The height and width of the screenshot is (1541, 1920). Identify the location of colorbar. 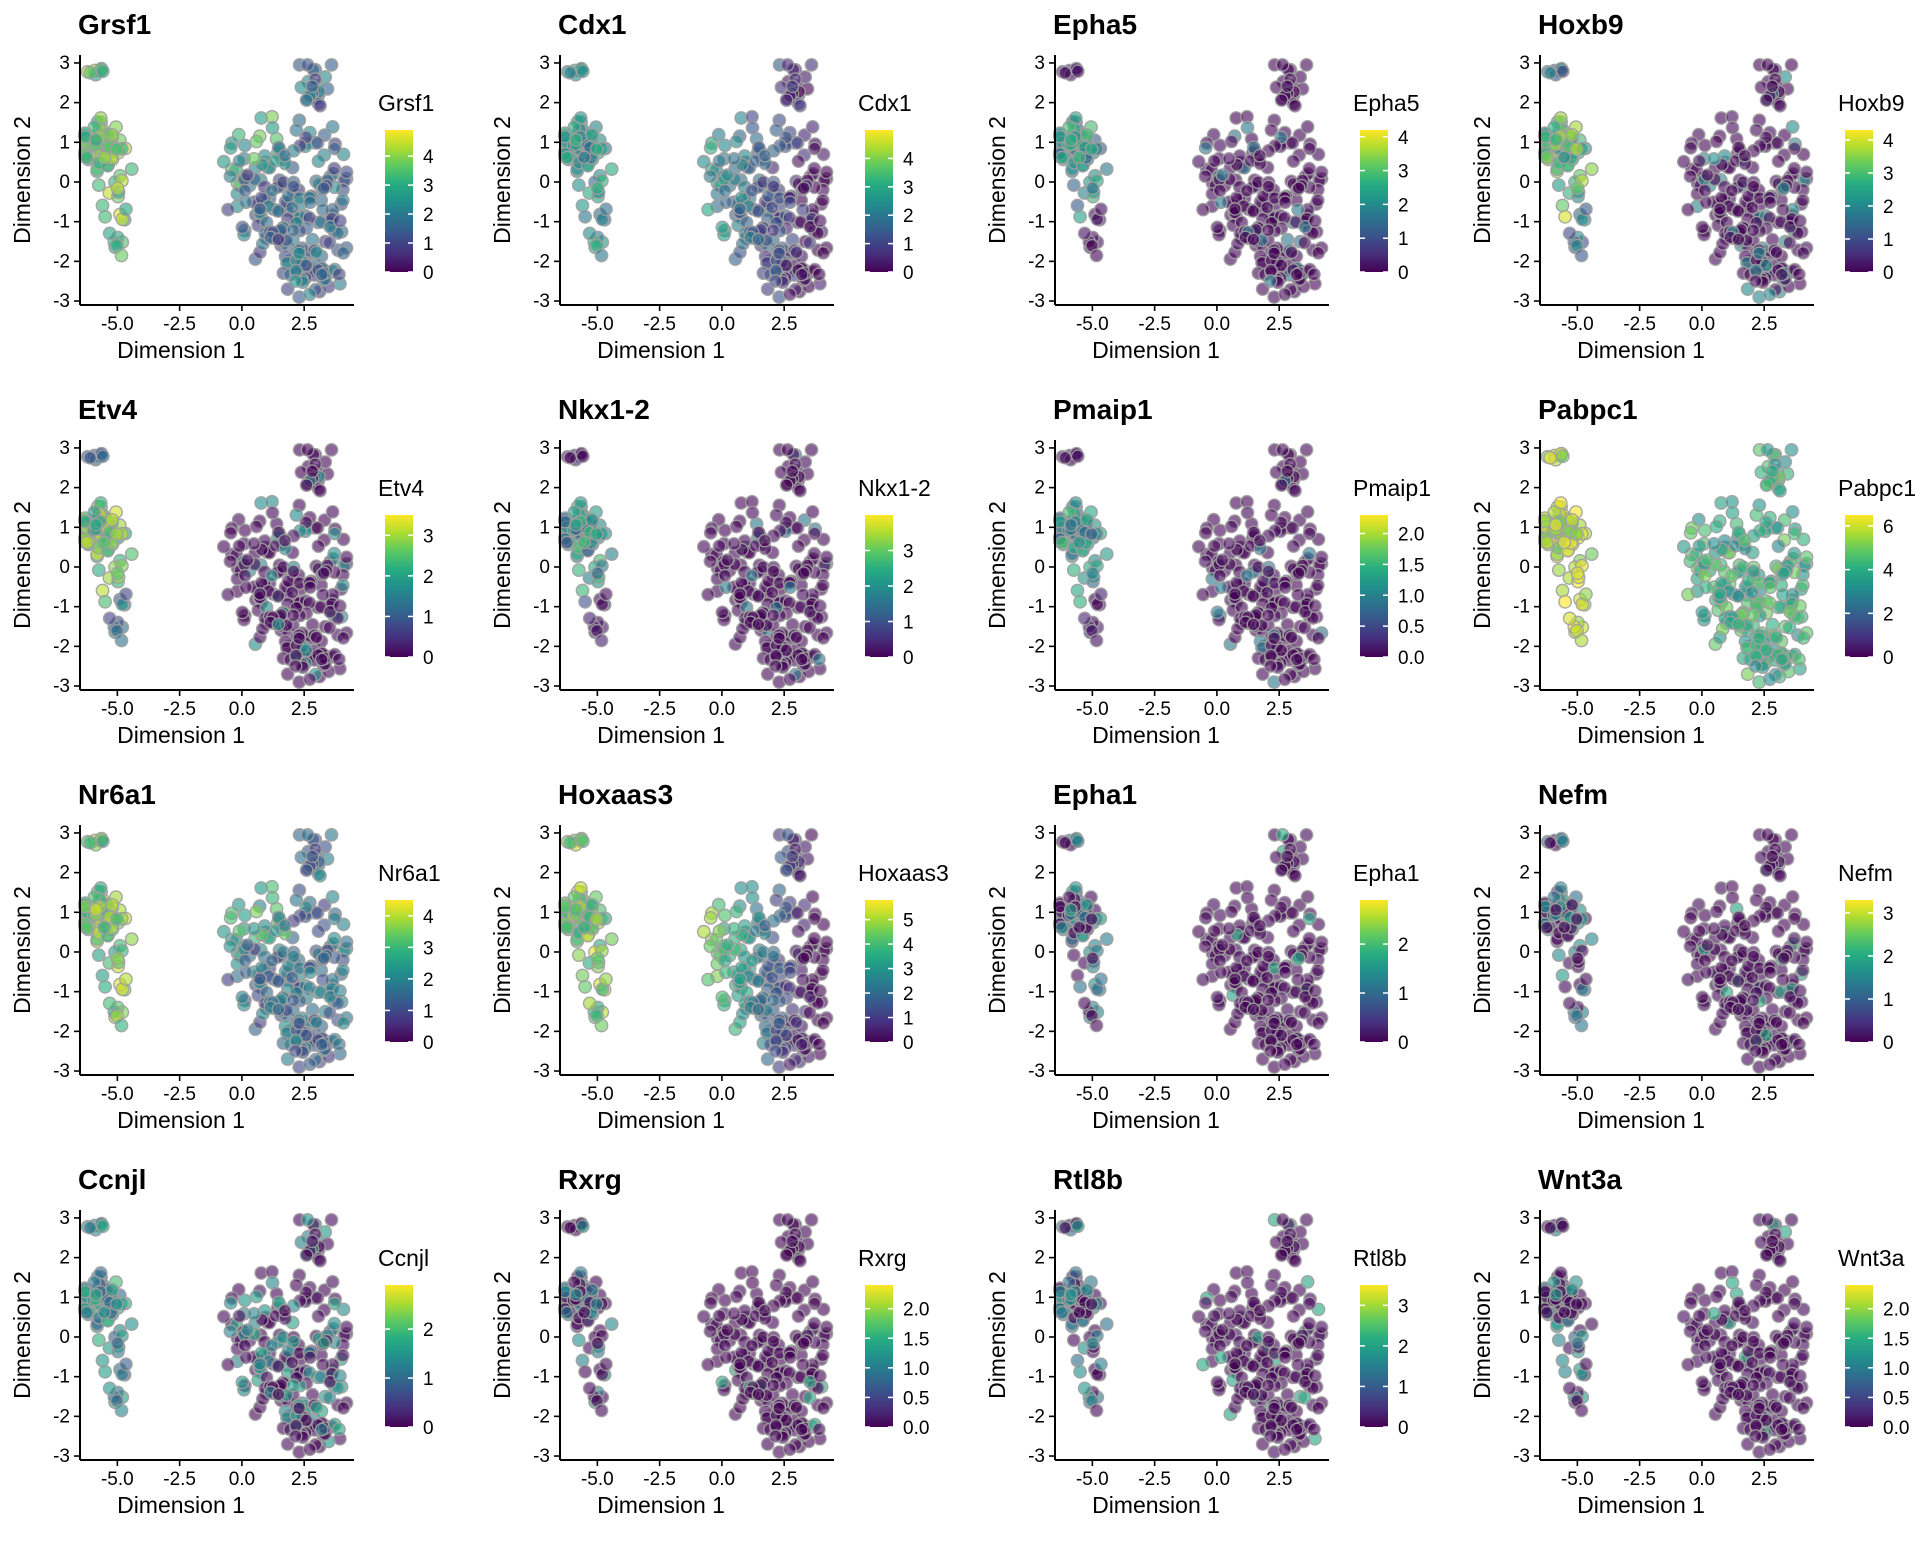
(1859, 586).